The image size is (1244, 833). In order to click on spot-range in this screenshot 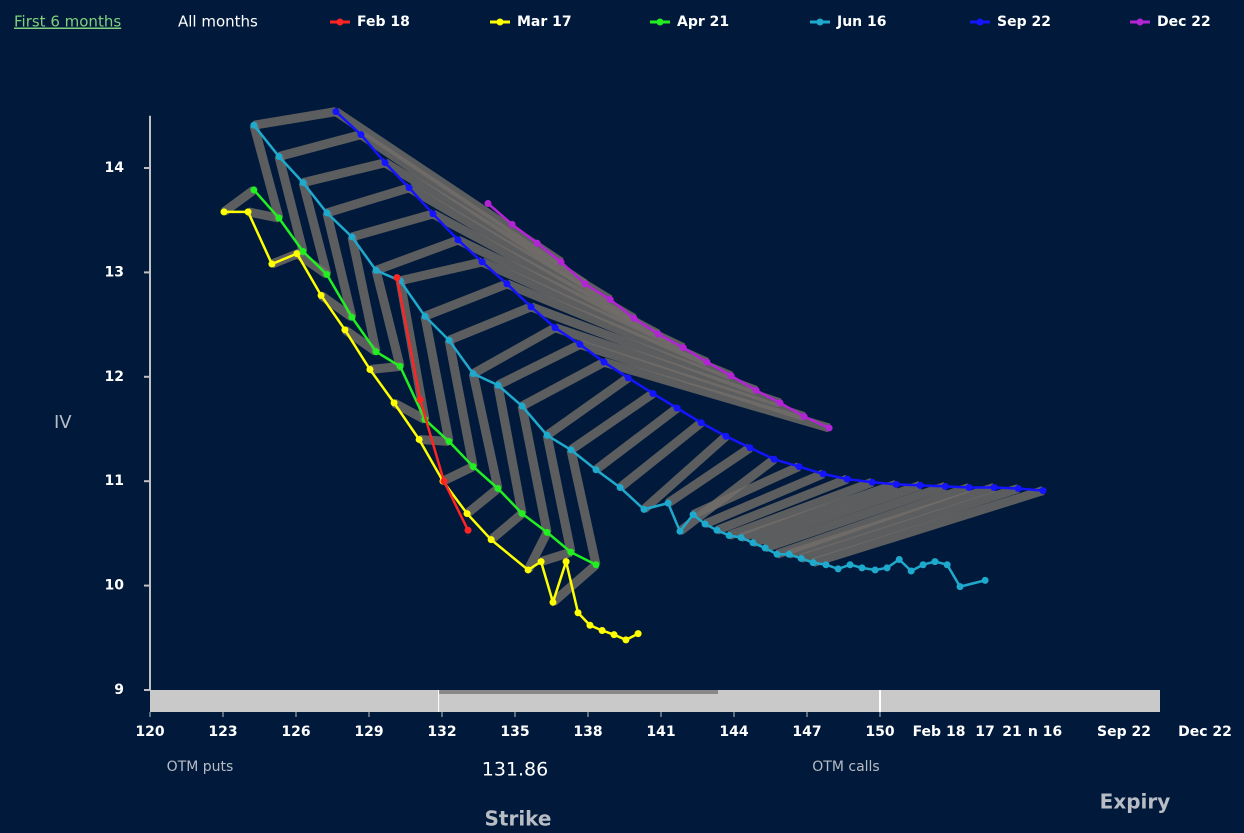, I will do `click(578, 692)`.